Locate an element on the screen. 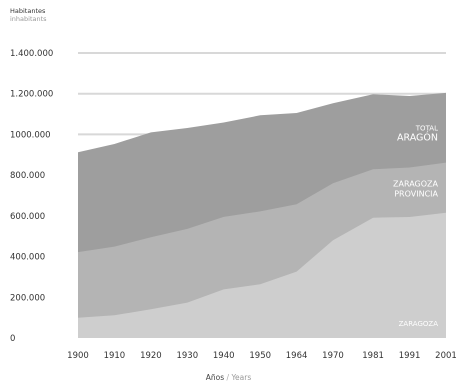  label-total-aragon: ARAGÓN is located at coordinates (417, 137).